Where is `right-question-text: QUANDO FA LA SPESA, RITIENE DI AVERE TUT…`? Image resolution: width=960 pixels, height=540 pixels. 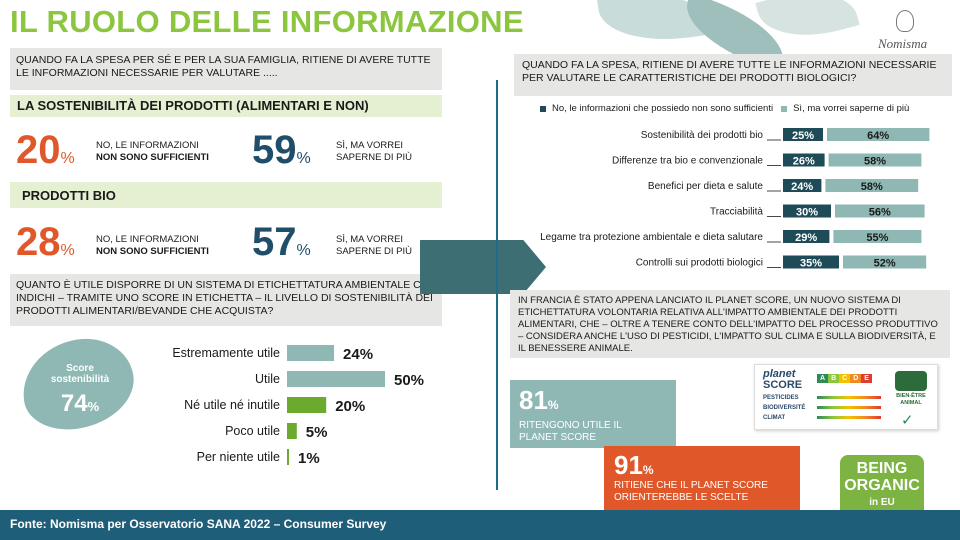 right-question-text: QUANDO FA LA SPESA, RITIENE DI AVERE TUT… is located at coordinates (729, 71).